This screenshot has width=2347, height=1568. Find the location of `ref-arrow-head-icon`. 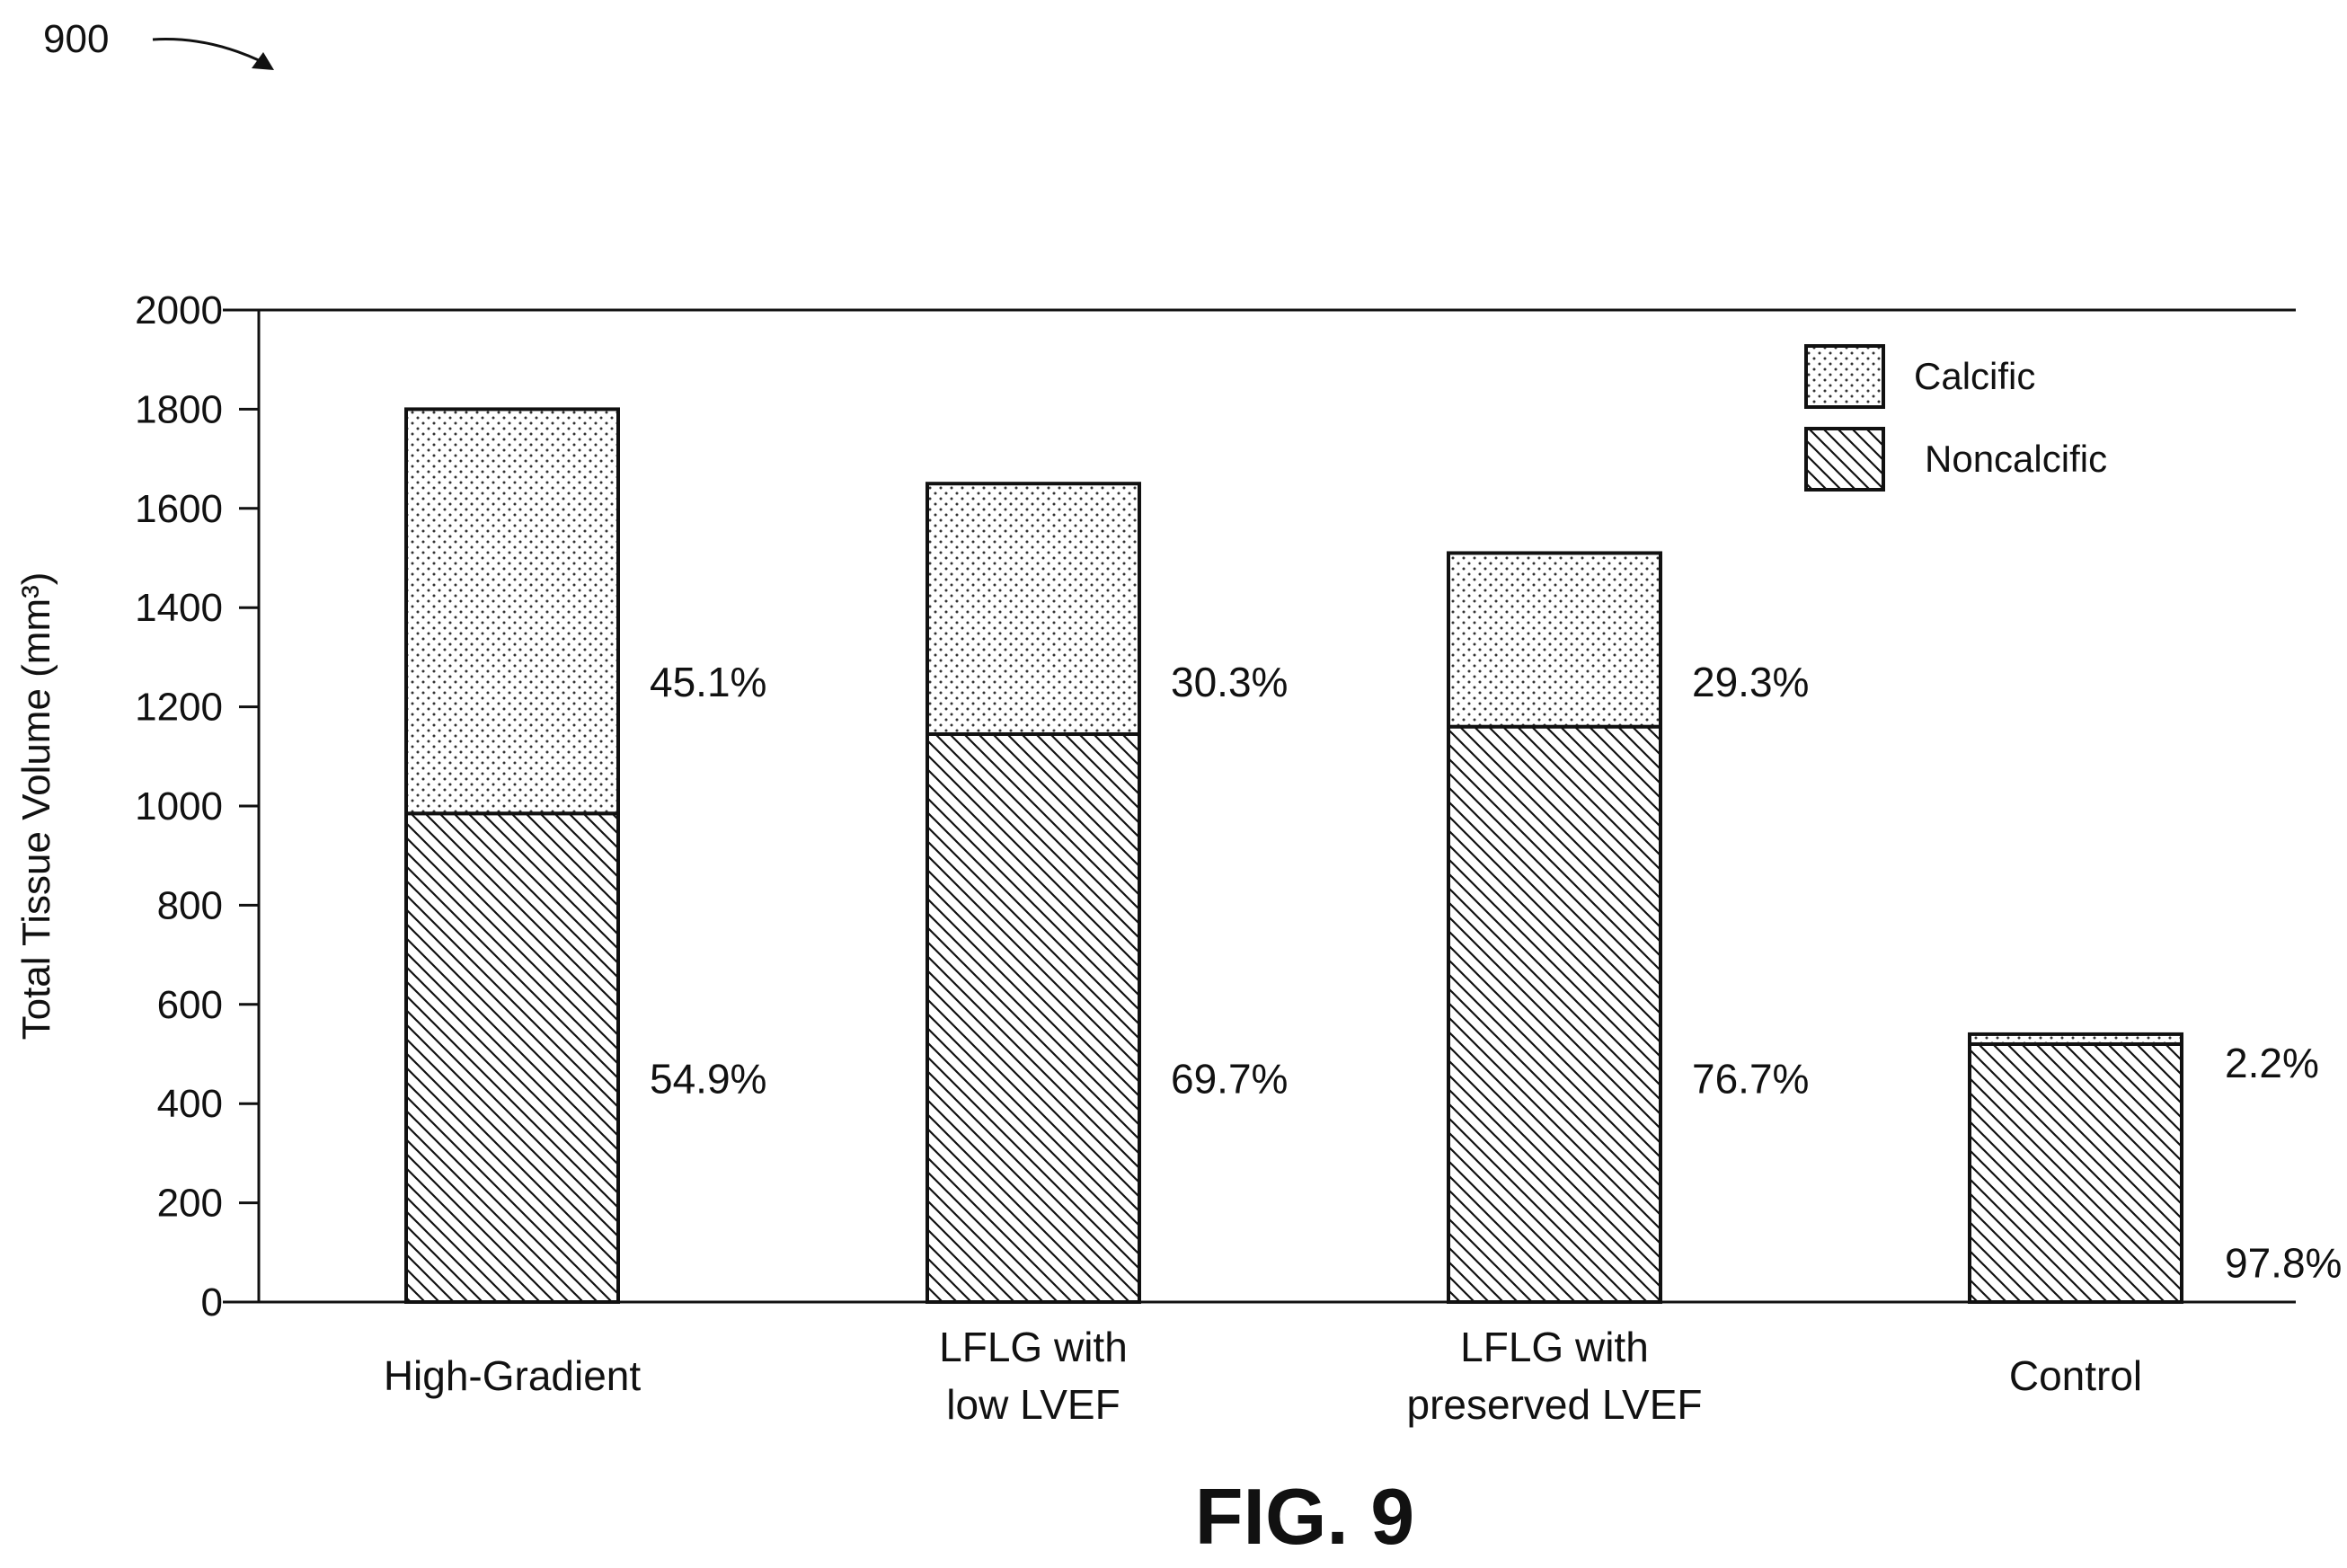

ref-arrow-head-icon is located at coordinates (263, 61).